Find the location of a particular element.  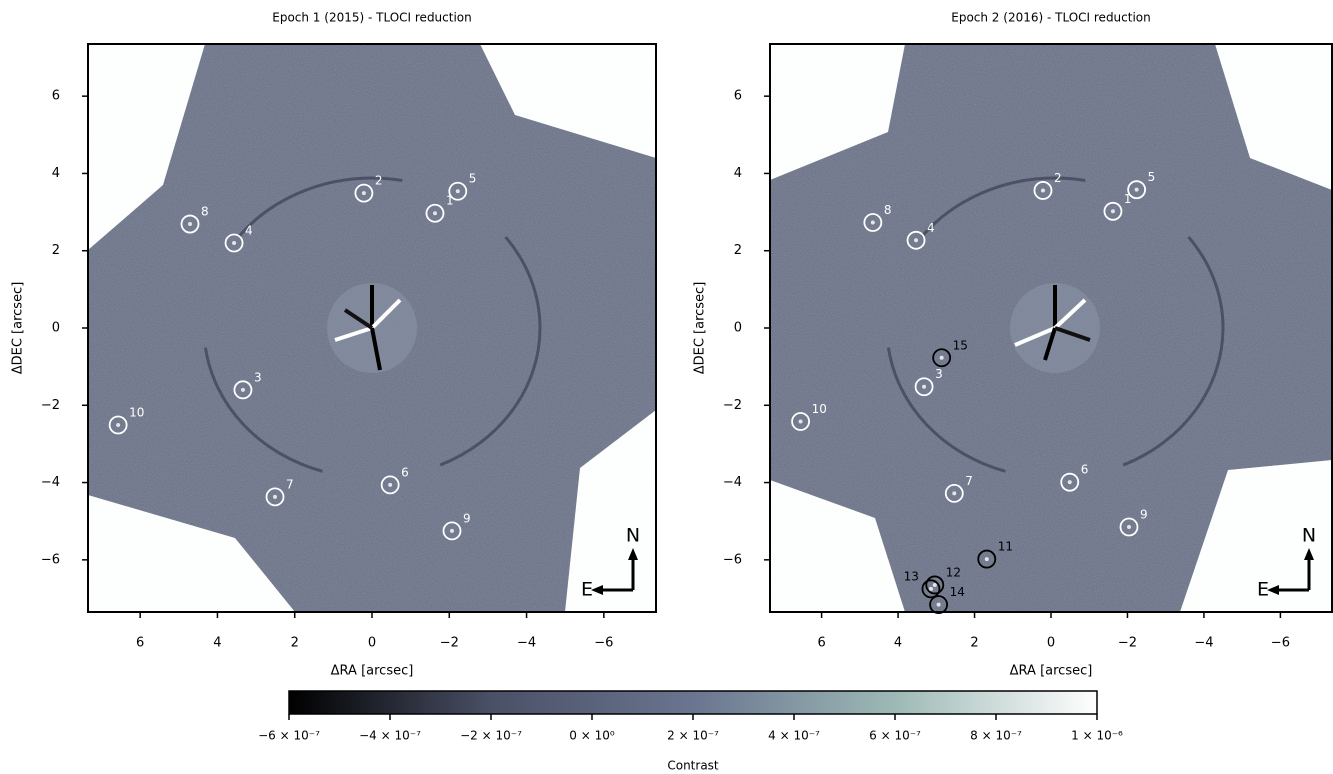

source-label: 15 is located at coordinates (960, 345).